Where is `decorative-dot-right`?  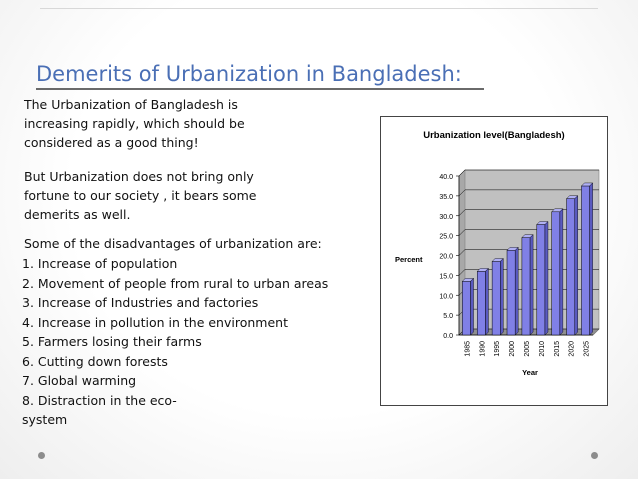
decorative-dot-right is located at coordinates (594, 455).